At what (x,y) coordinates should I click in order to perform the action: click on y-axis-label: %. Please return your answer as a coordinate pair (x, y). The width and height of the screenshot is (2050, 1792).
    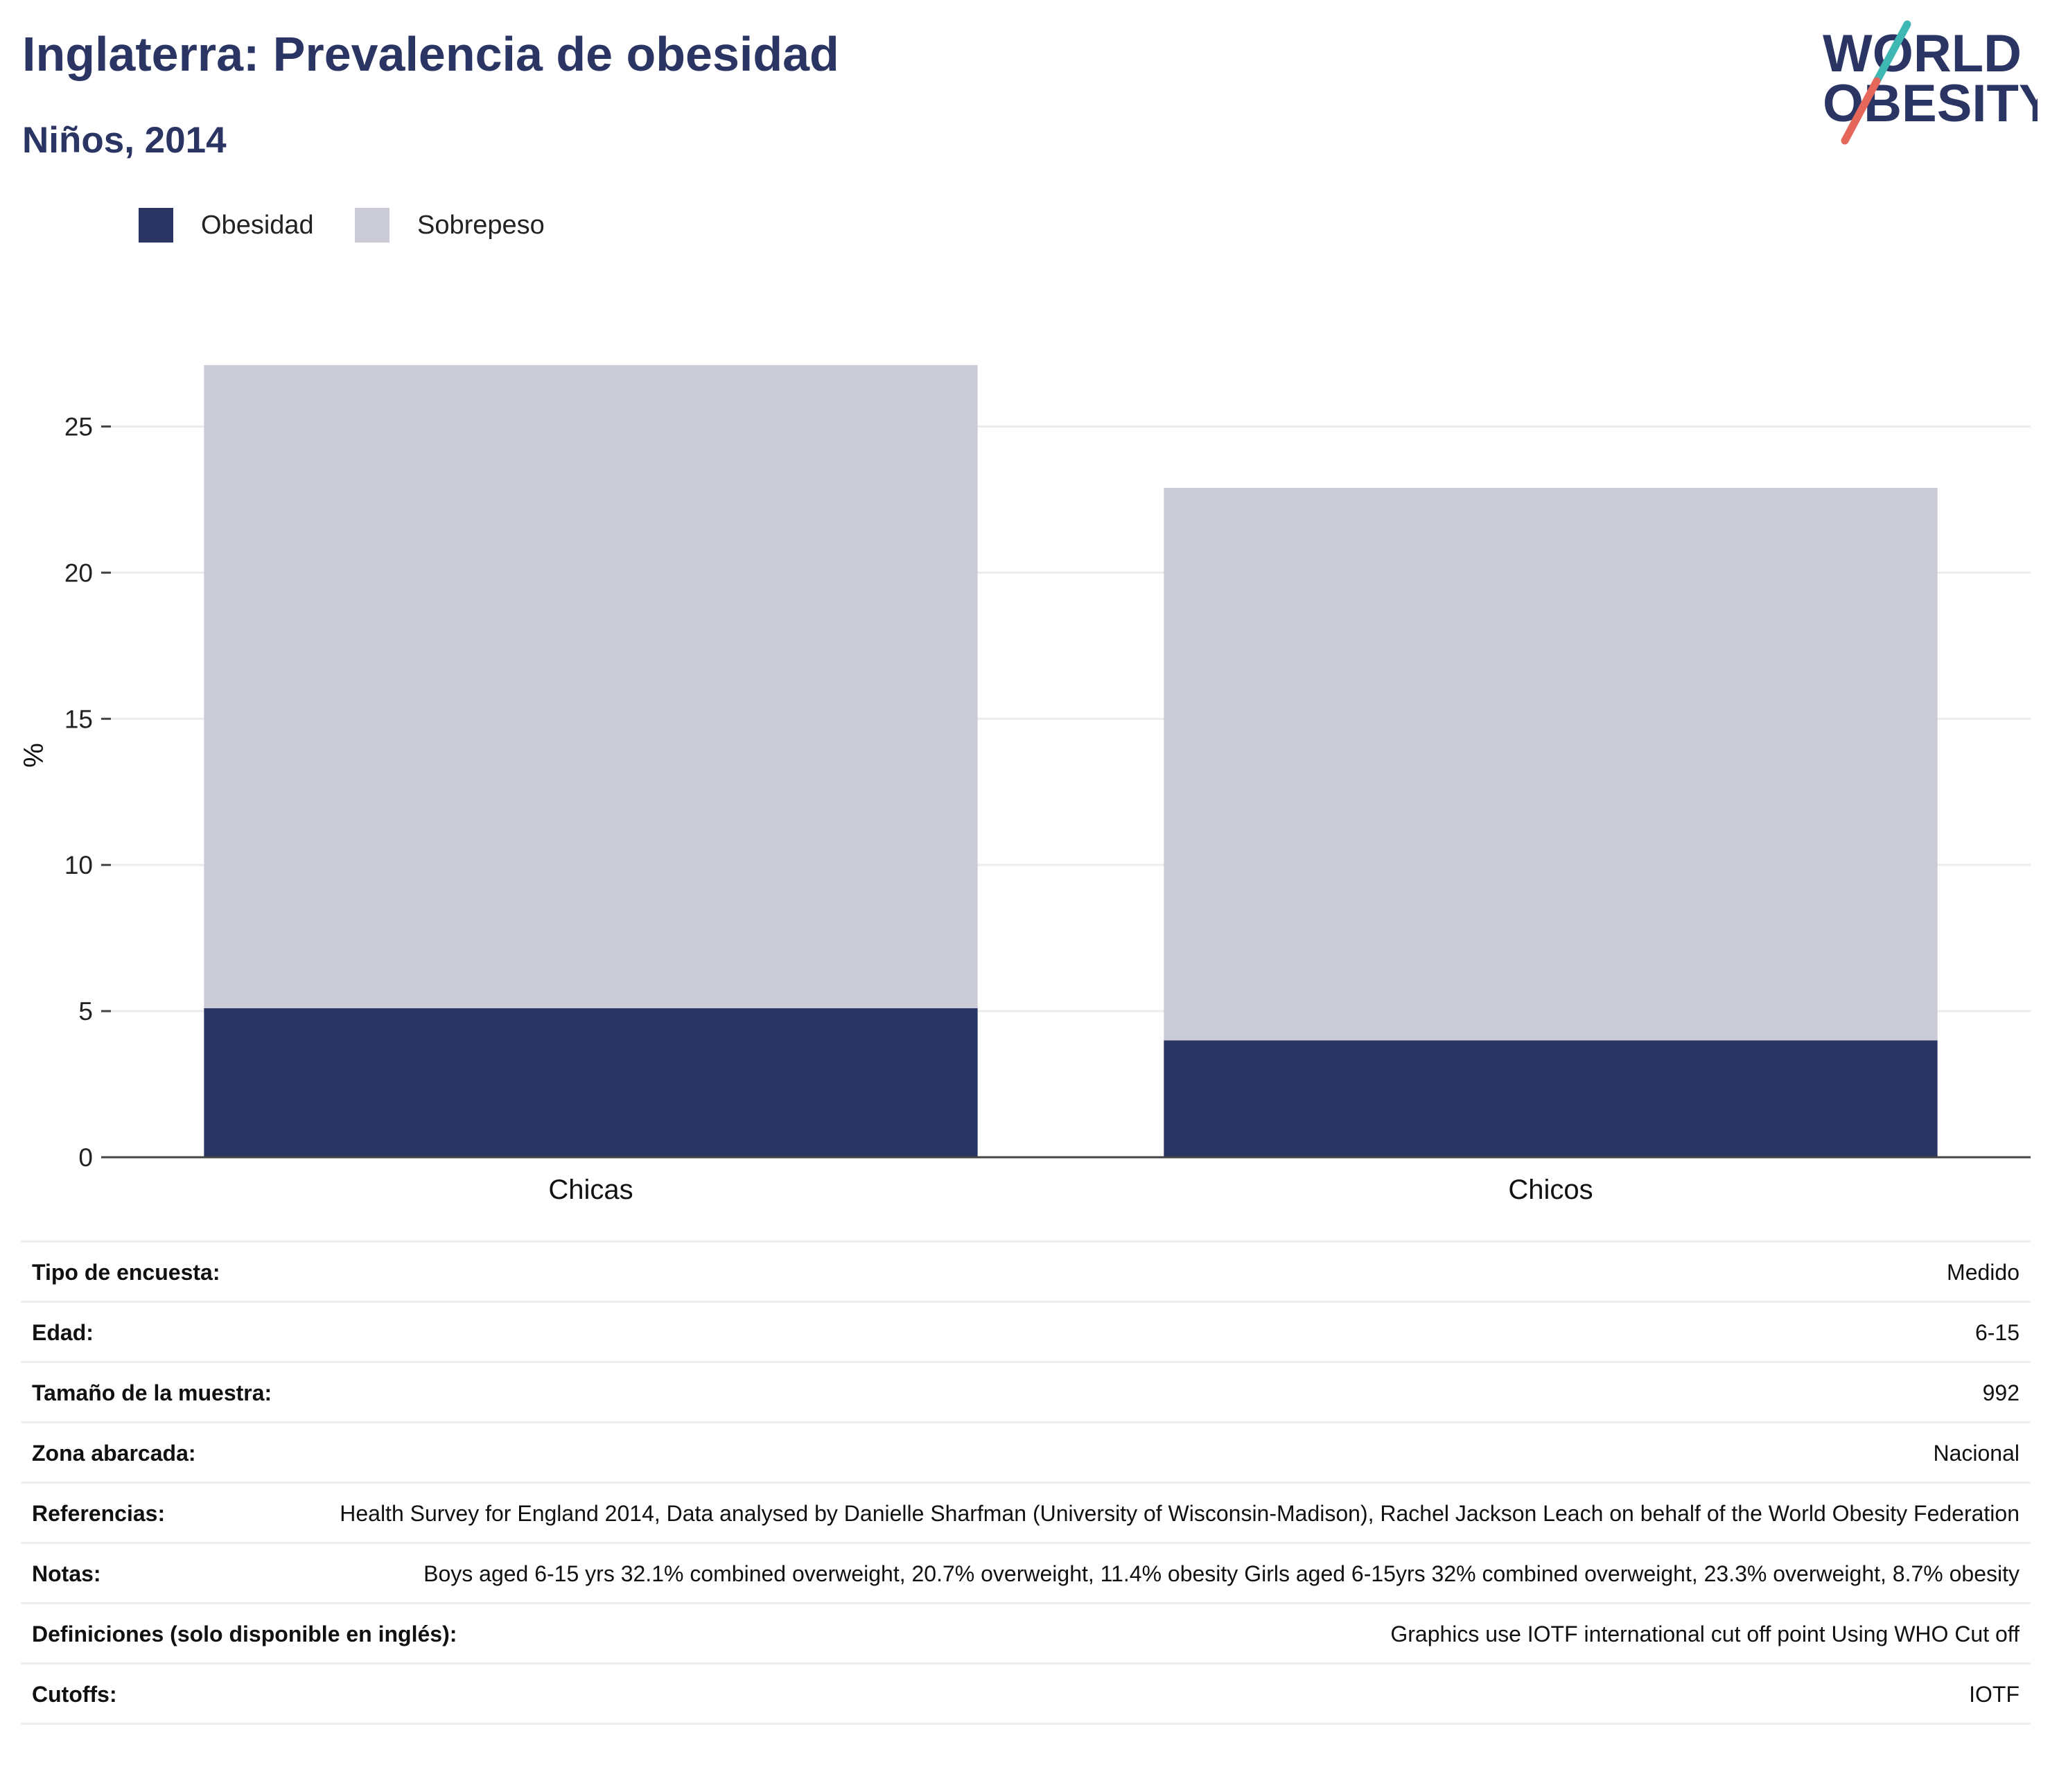
    Looking at the image, I should click on (34, 756).